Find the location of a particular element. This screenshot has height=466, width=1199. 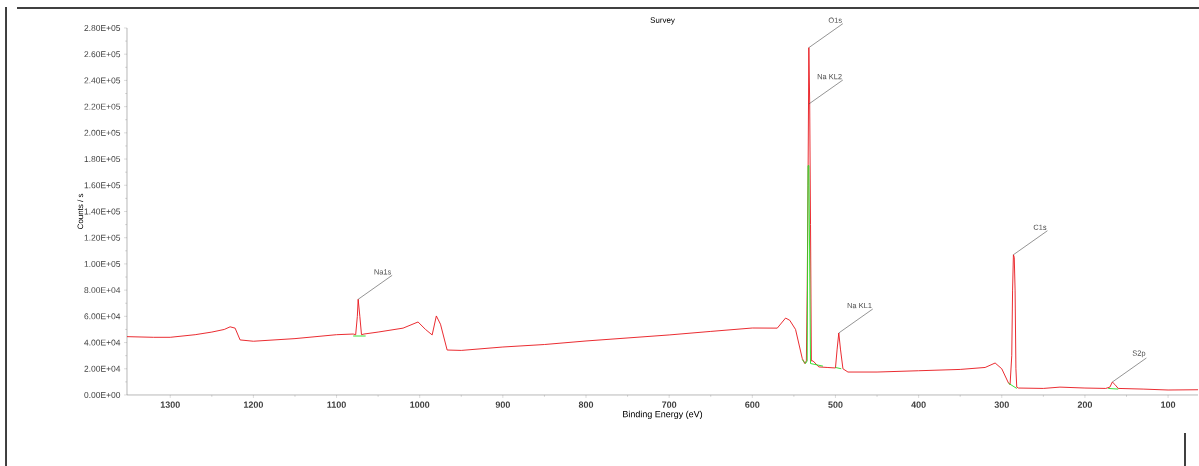

x-tick-label: 1200 is located at coordinates (253, 404).